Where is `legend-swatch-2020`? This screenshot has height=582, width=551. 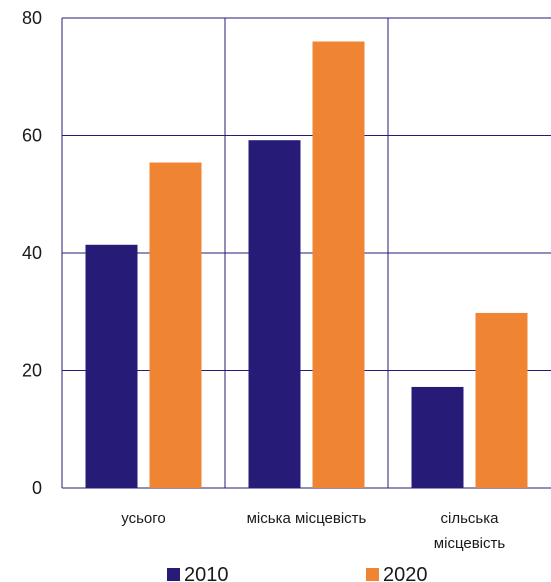 legend-swatch-2020 is located at coordinates (372, 574).